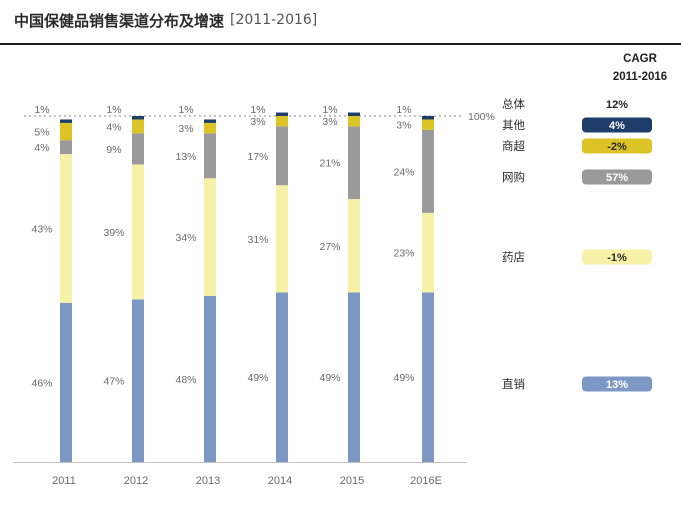 The width and height of the screenshot is (681, 509). What do you see at coordinates (329, 247) in the screenshot?
I see `data-label-2015-药店: 27%` at bounding box center [329, 247].